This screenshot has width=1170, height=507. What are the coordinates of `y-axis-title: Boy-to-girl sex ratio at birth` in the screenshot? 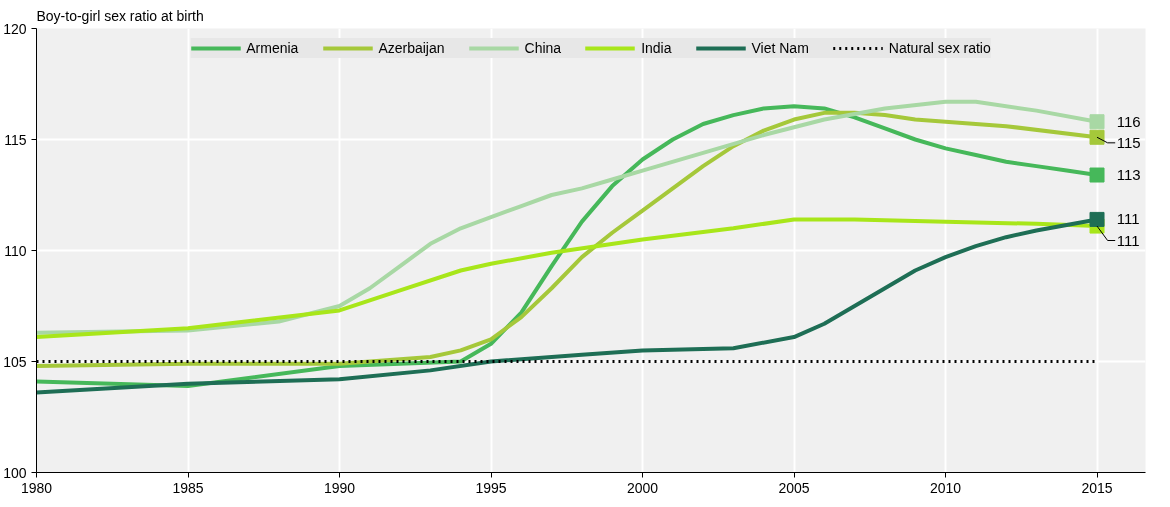 It's located at (120, 15).